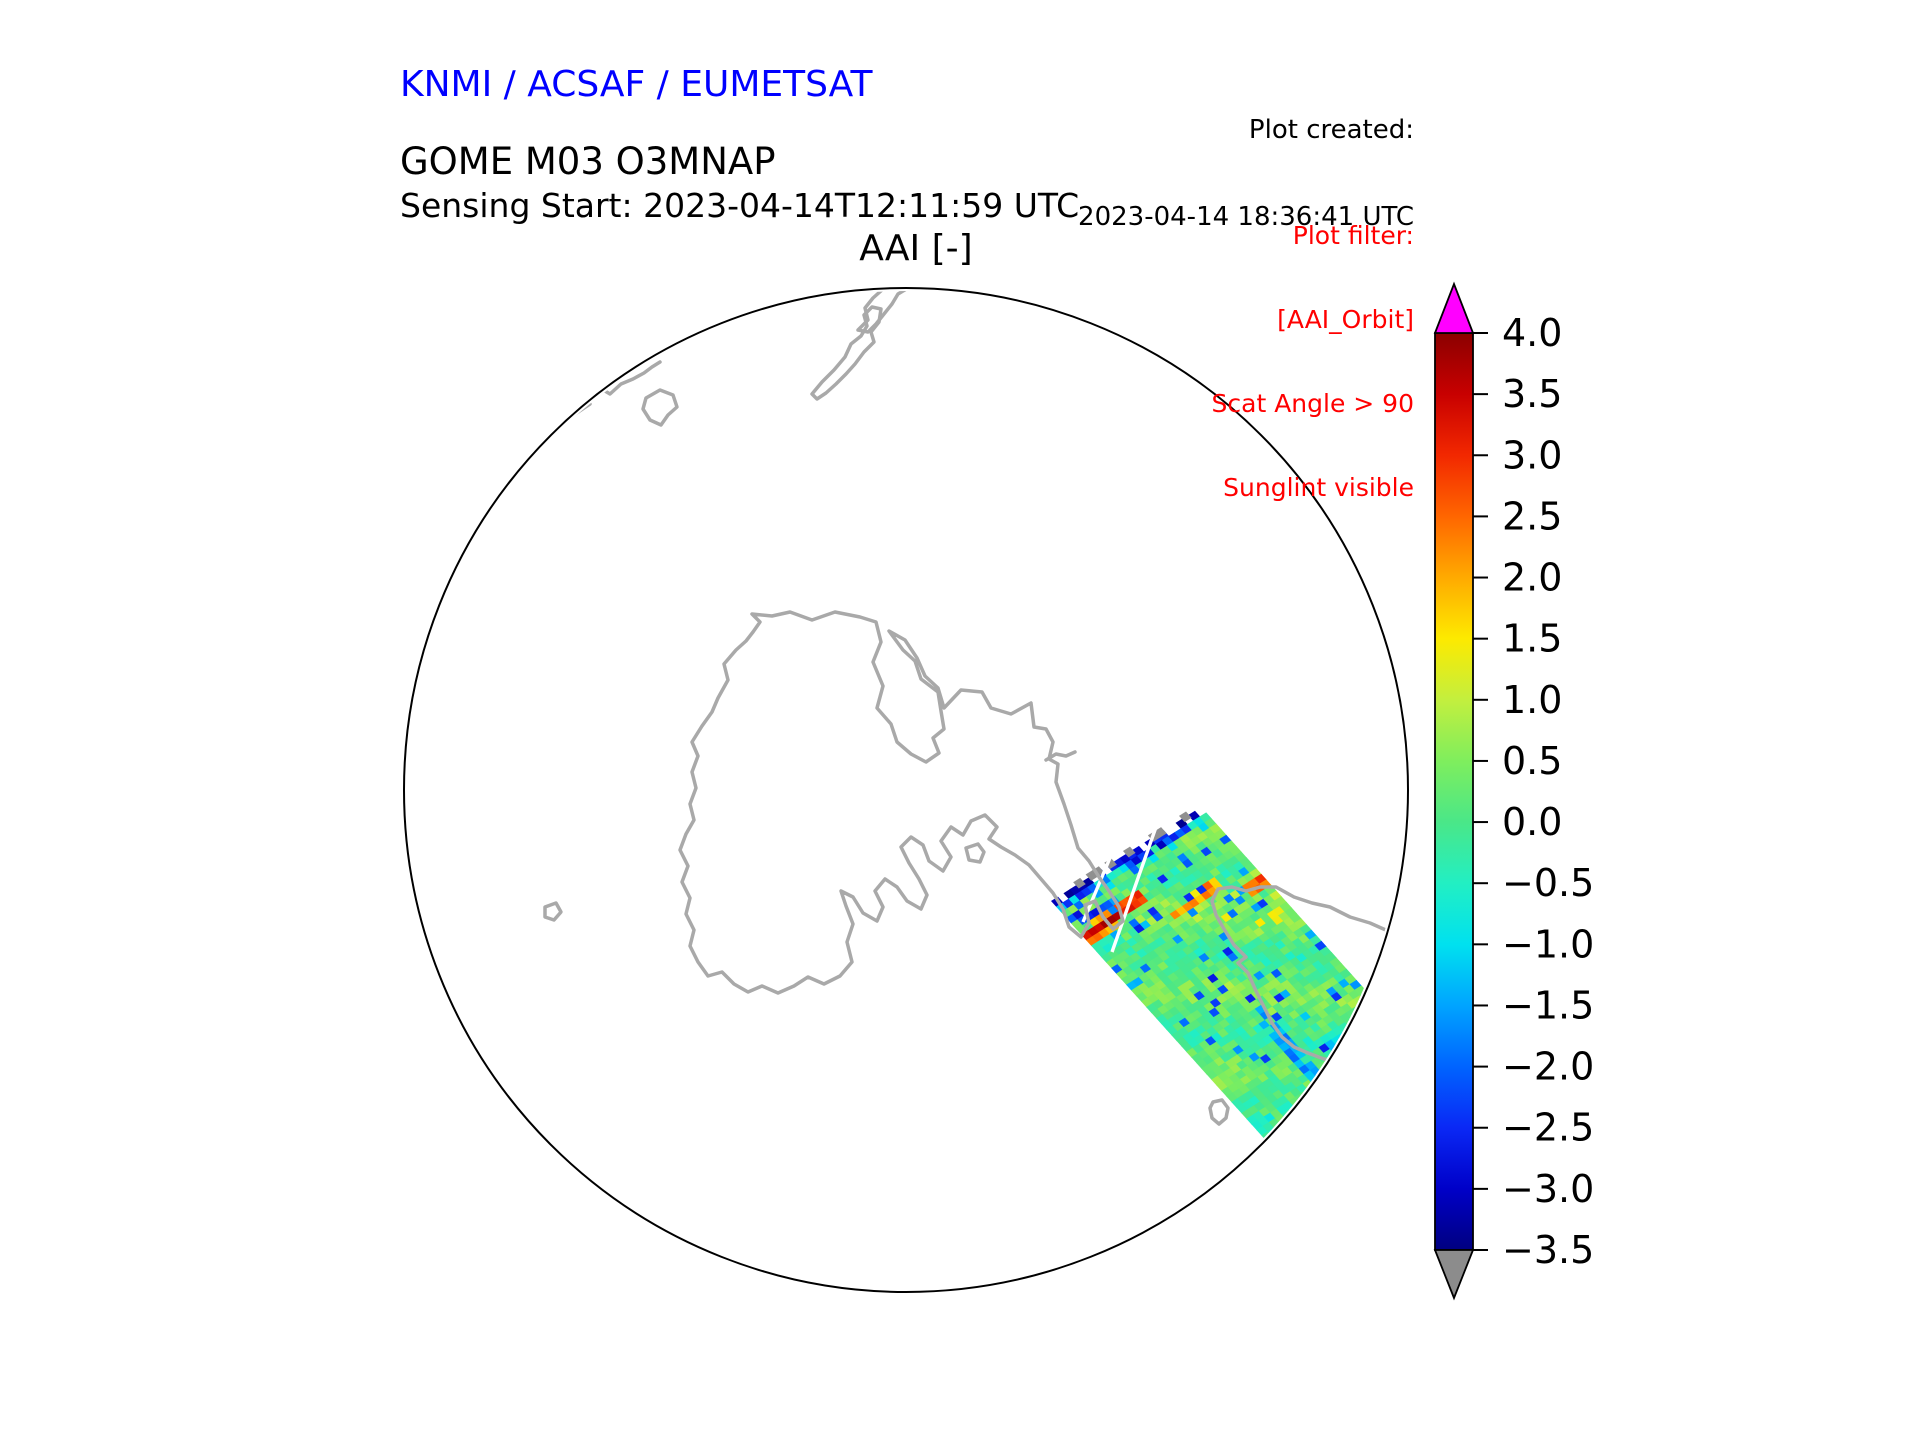  Describe the element at coordinates (1345, 319) in the screenshot. I see `plot-filter-line: [AAI_Orbit]` at that location.